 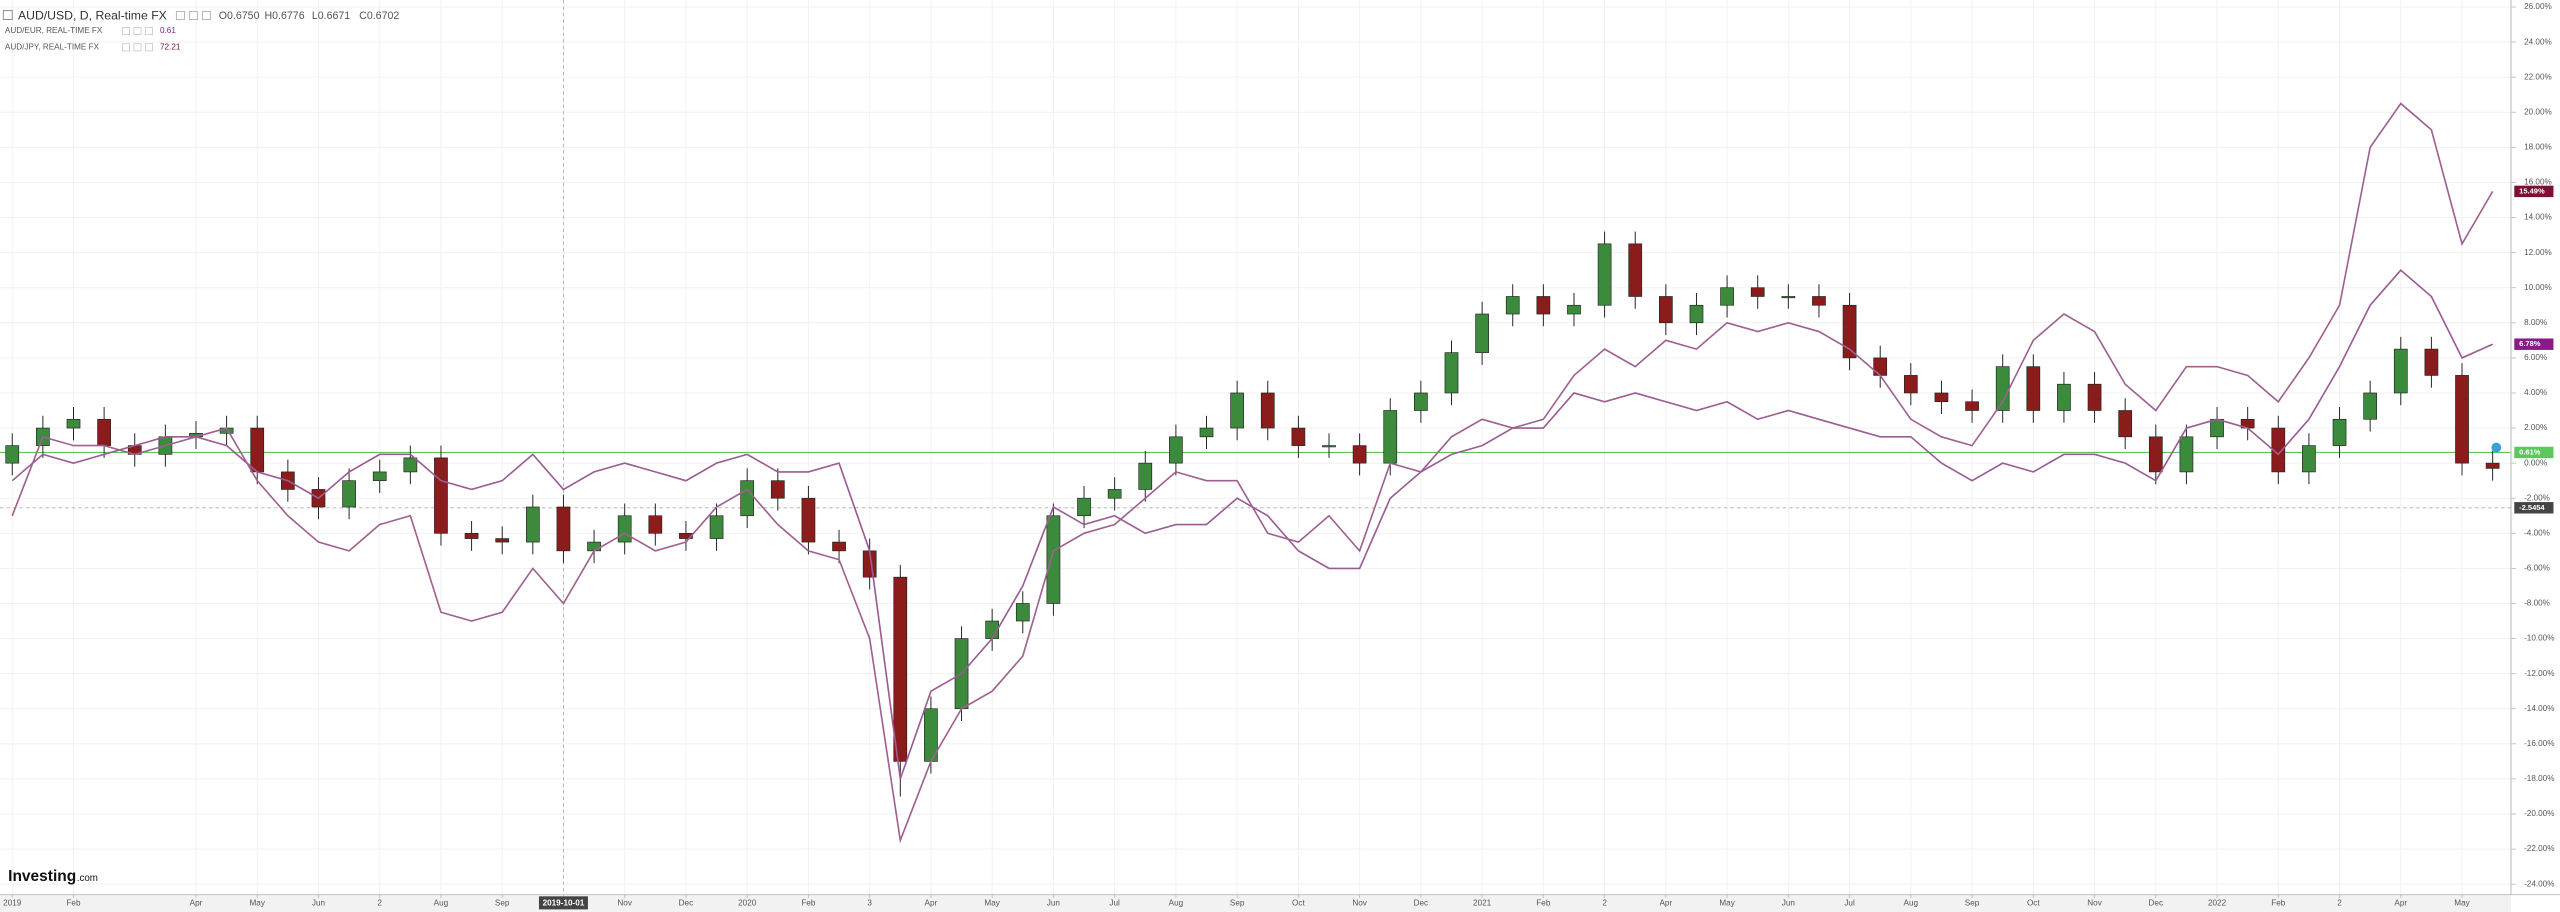 What do you see at coordinates (2539, 708) in the screenshot?
I see `y-tick-label: -14.00%` at bounding box center [2539, 708].